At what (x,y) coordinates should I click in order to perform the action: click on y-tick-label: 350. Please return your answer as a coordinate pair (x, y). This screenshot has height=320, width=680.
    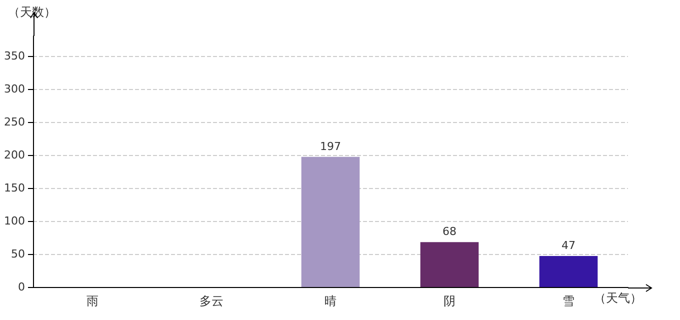
    Looking at the image, I should click on (14, 55).